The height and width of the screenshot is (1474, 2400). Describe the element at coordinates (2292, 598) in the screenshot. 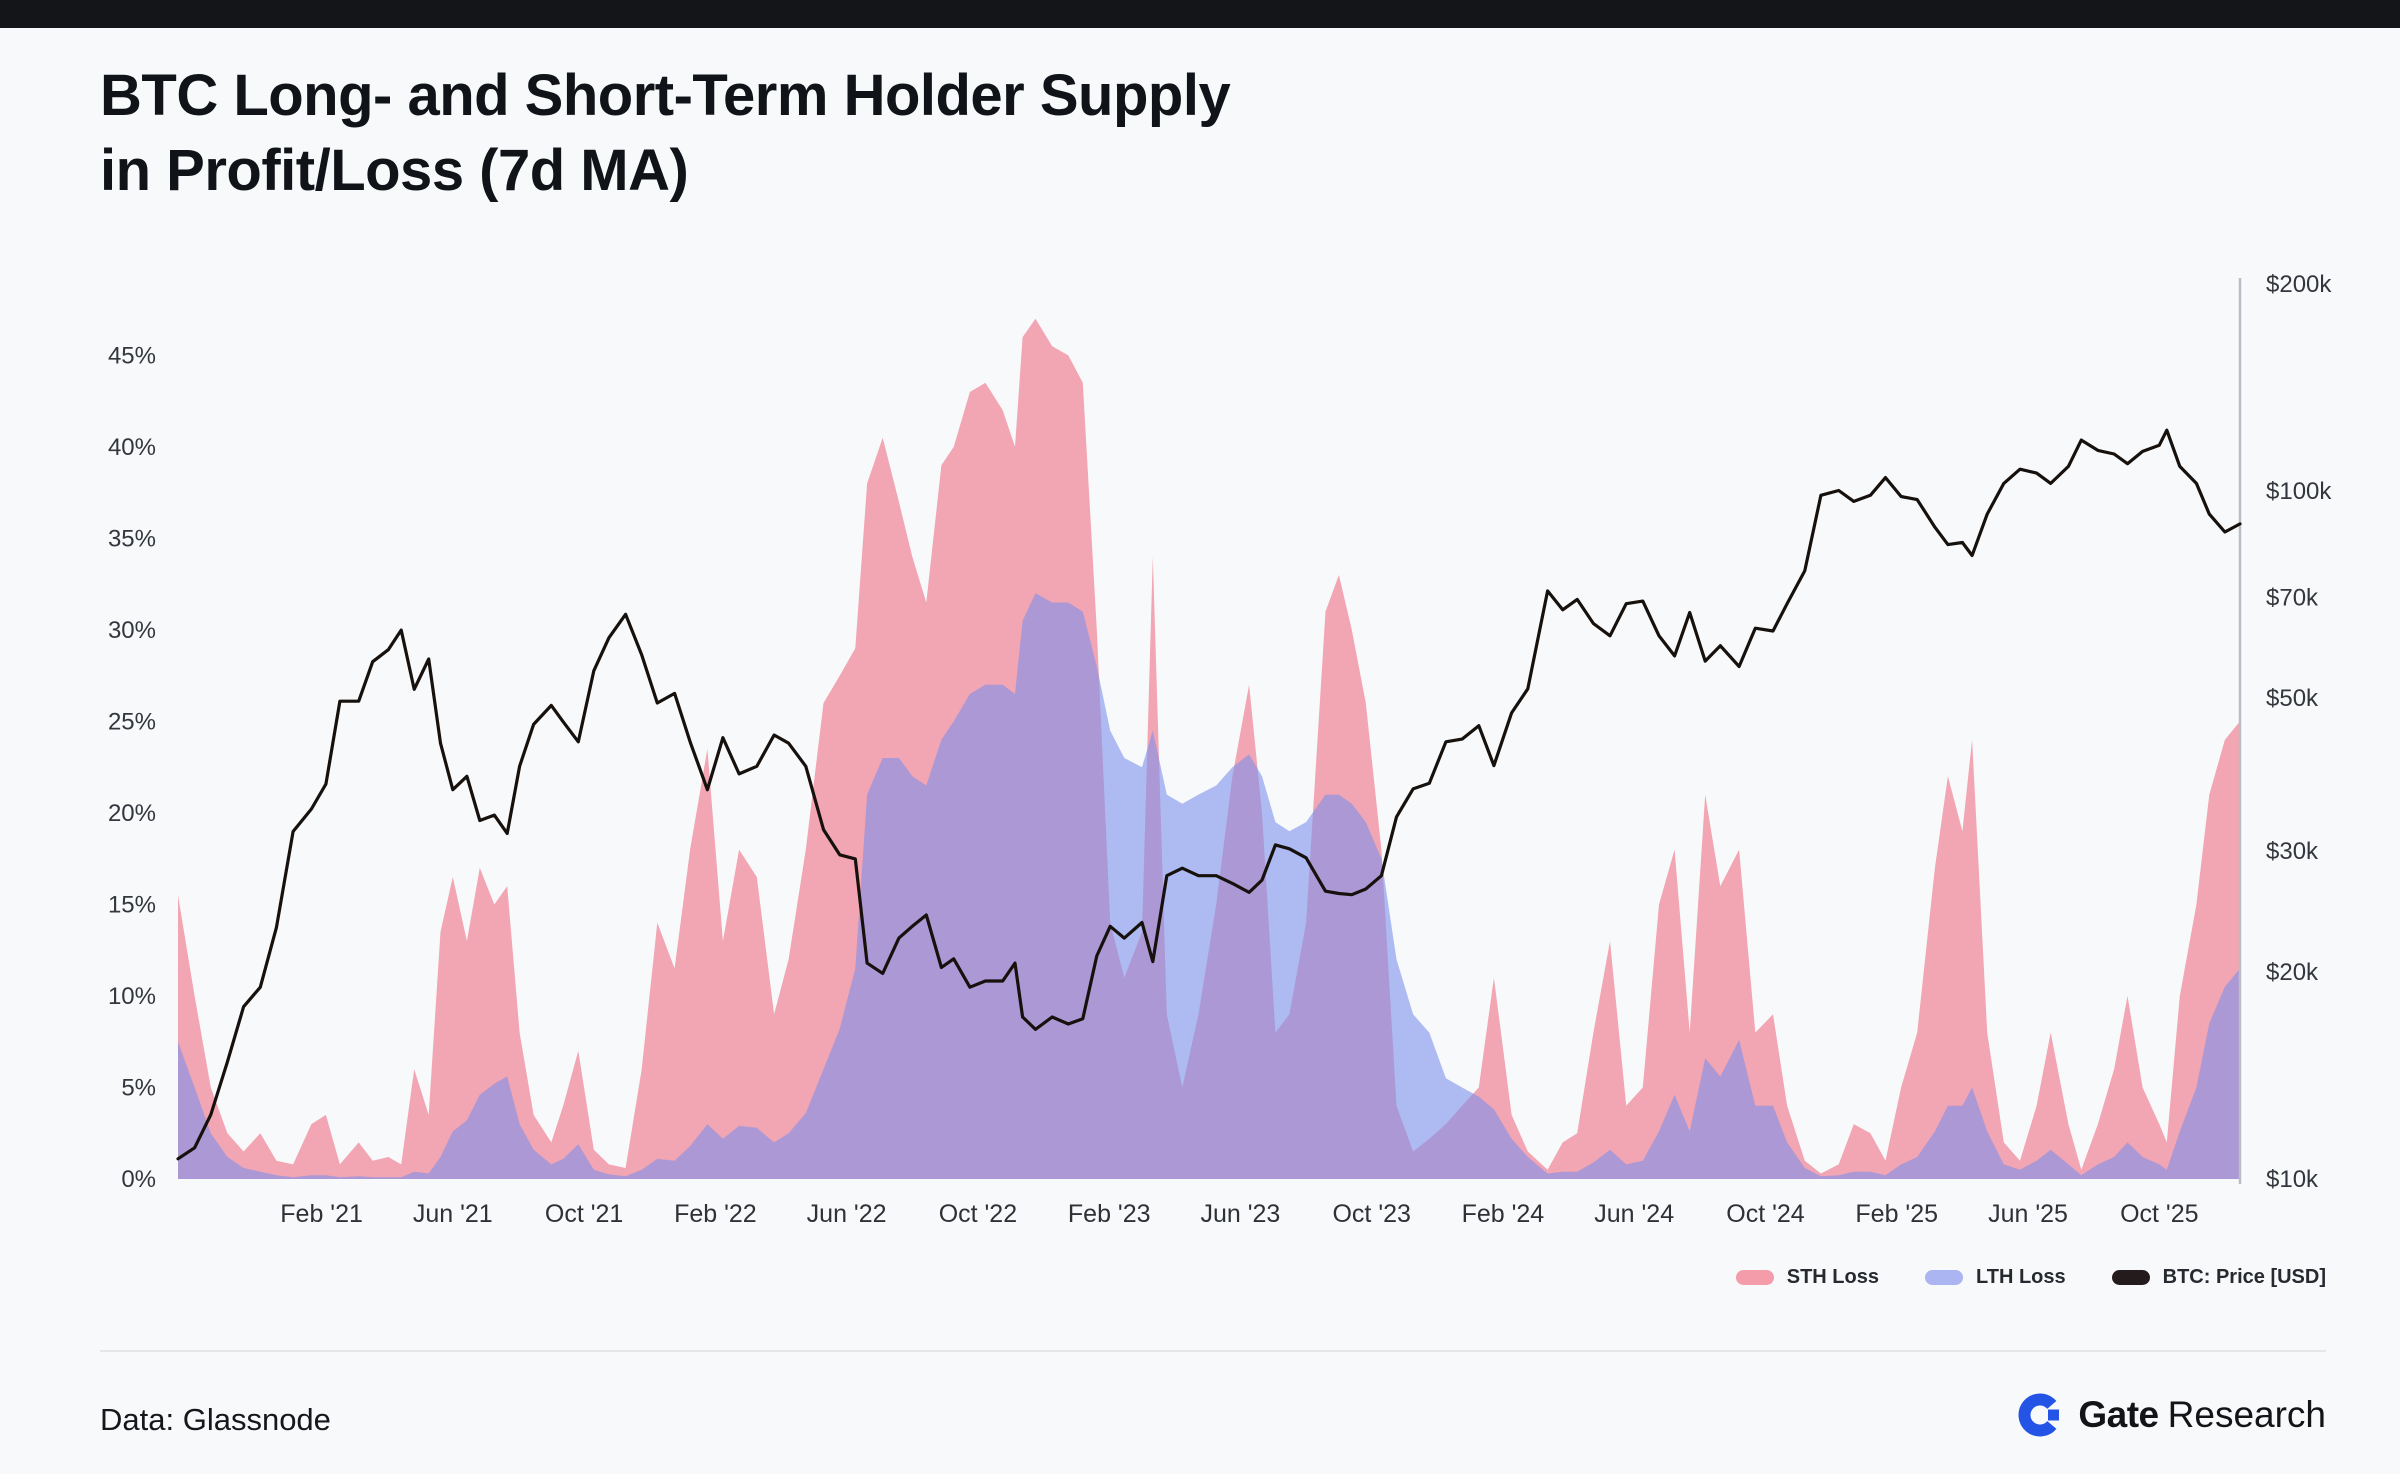

I see `right-axis-tick: $70k` at that location.